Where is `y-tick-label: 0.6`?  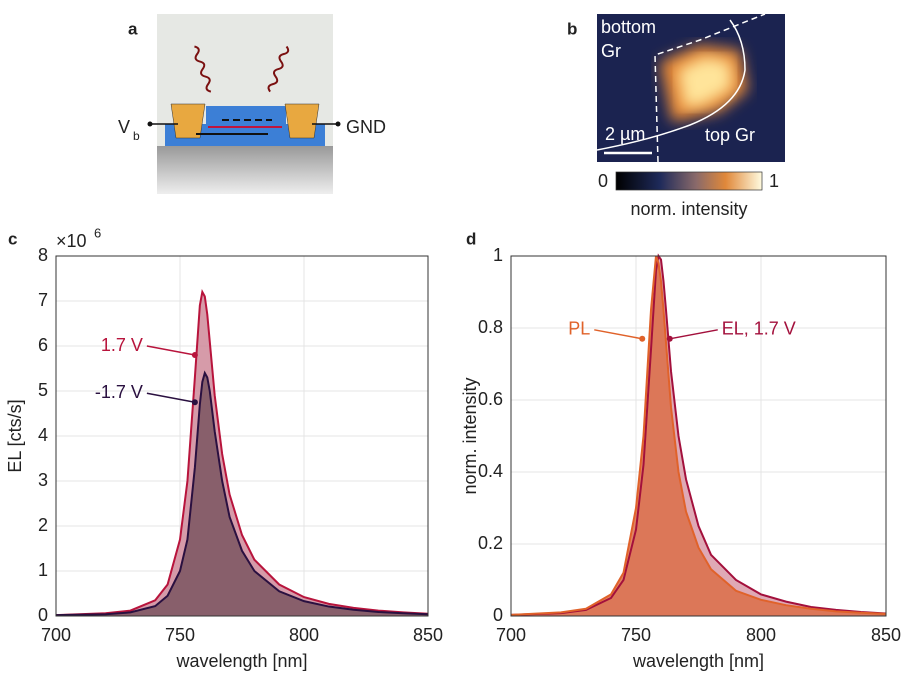 y-tick-label: 0.6 is located at coordinates (490, 399).